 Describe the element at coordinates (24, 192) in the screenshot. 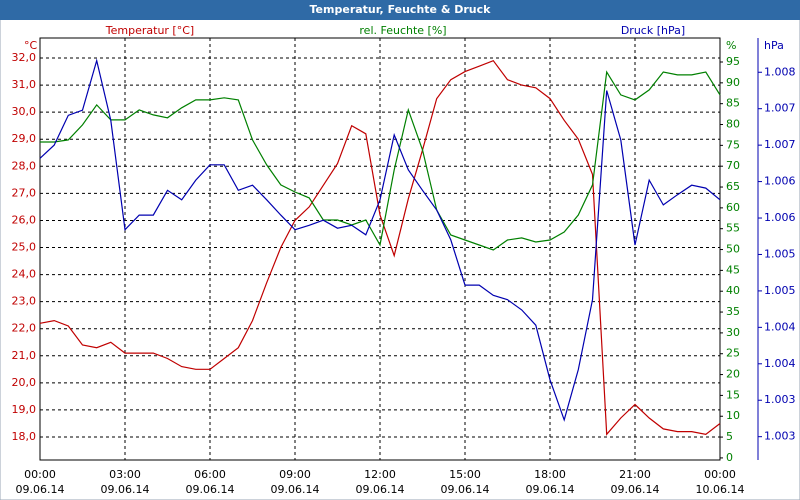

I see `y-tick-label: 27,0` at that location.